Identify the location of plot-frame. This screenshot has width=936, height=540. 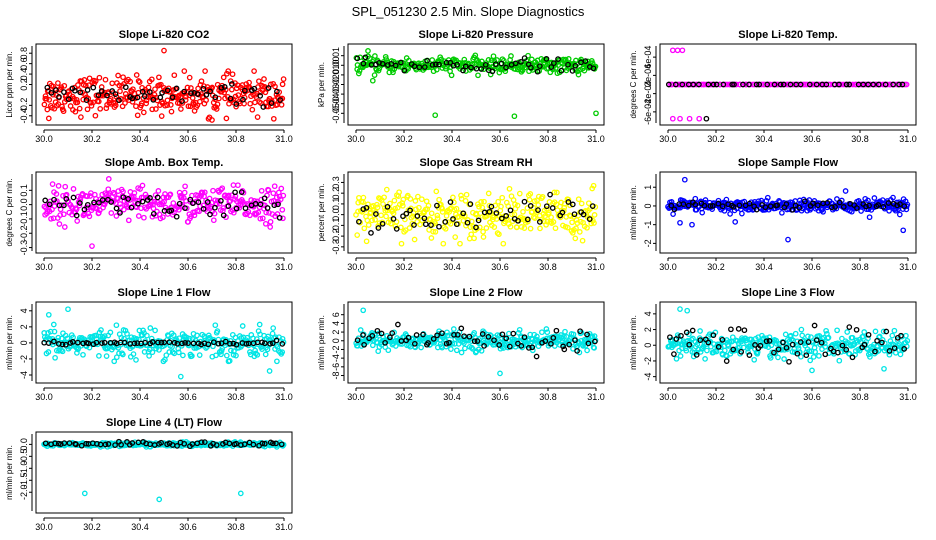
(788, 342).